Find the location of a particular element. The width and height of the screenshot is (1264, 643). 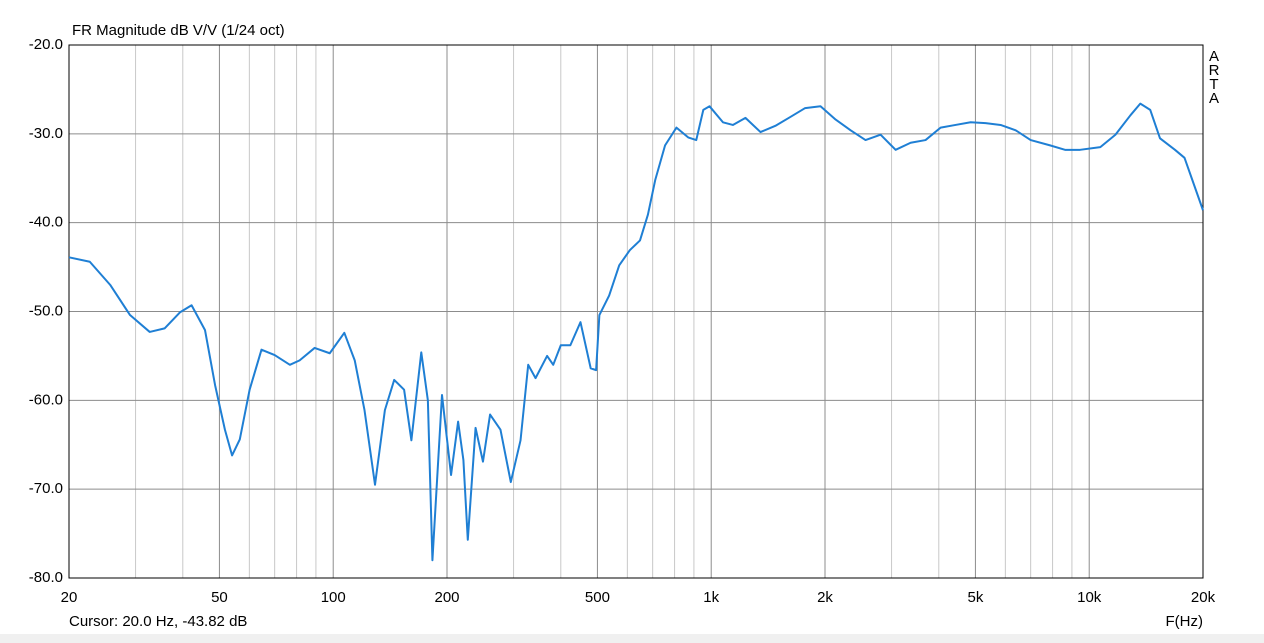

x-axis-label: F(Hz) is located at coordinates (1185, 621).